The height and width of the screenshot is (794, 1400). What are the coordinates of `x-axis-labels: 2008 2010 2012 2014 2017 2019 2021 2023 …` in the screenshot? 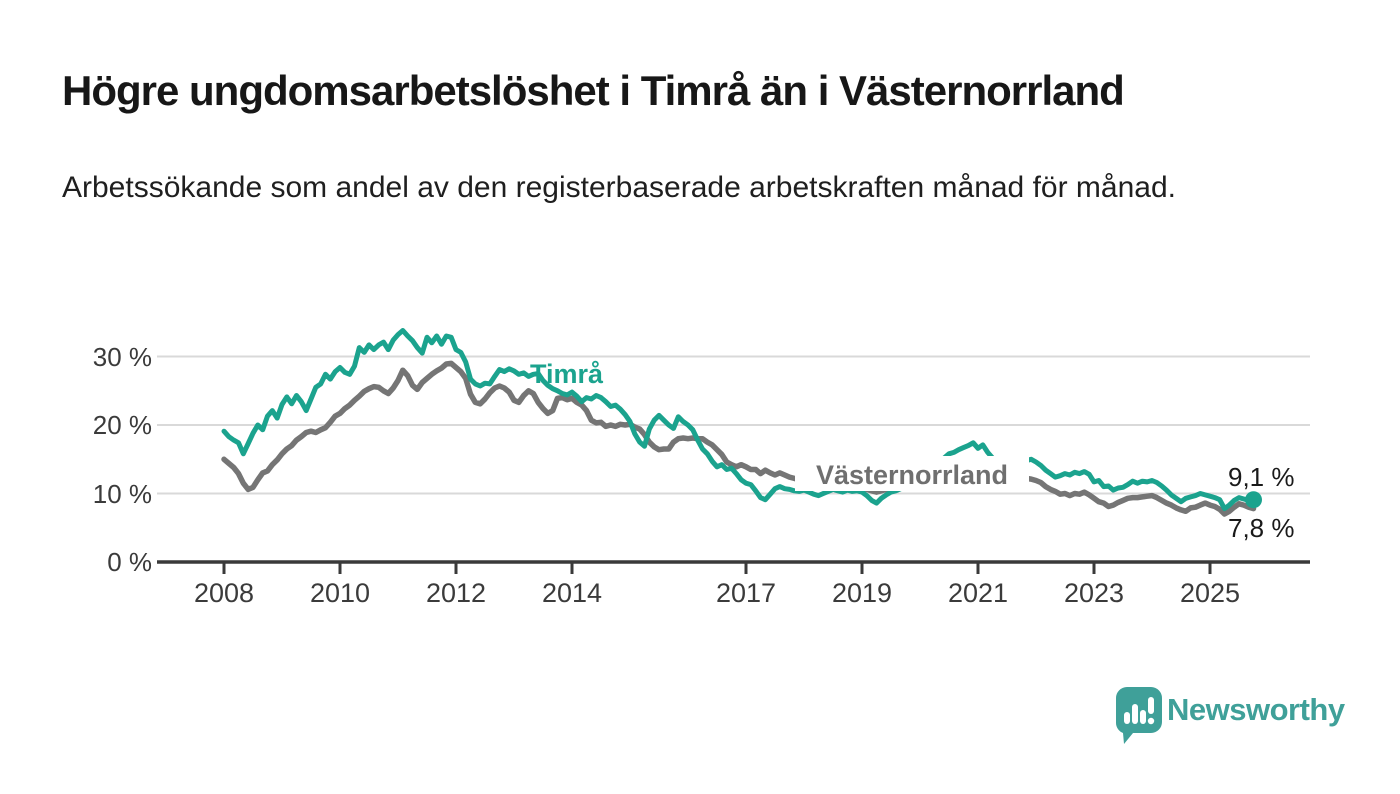 It's located at (717, 593).